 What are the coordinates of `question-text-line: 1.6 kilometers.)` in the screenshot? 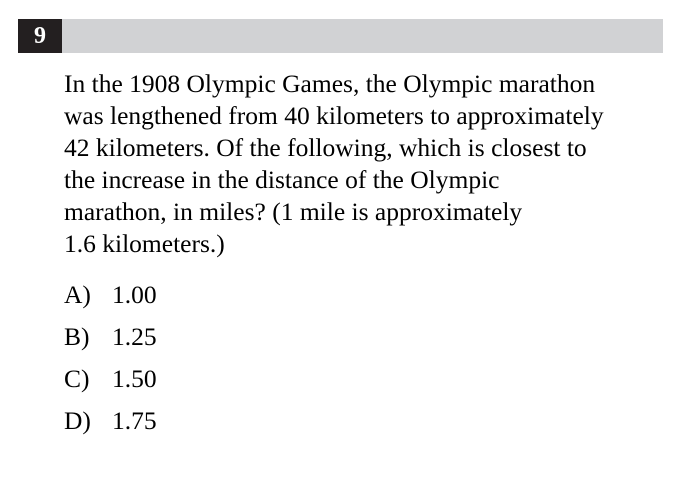 It's located at (144, 243).